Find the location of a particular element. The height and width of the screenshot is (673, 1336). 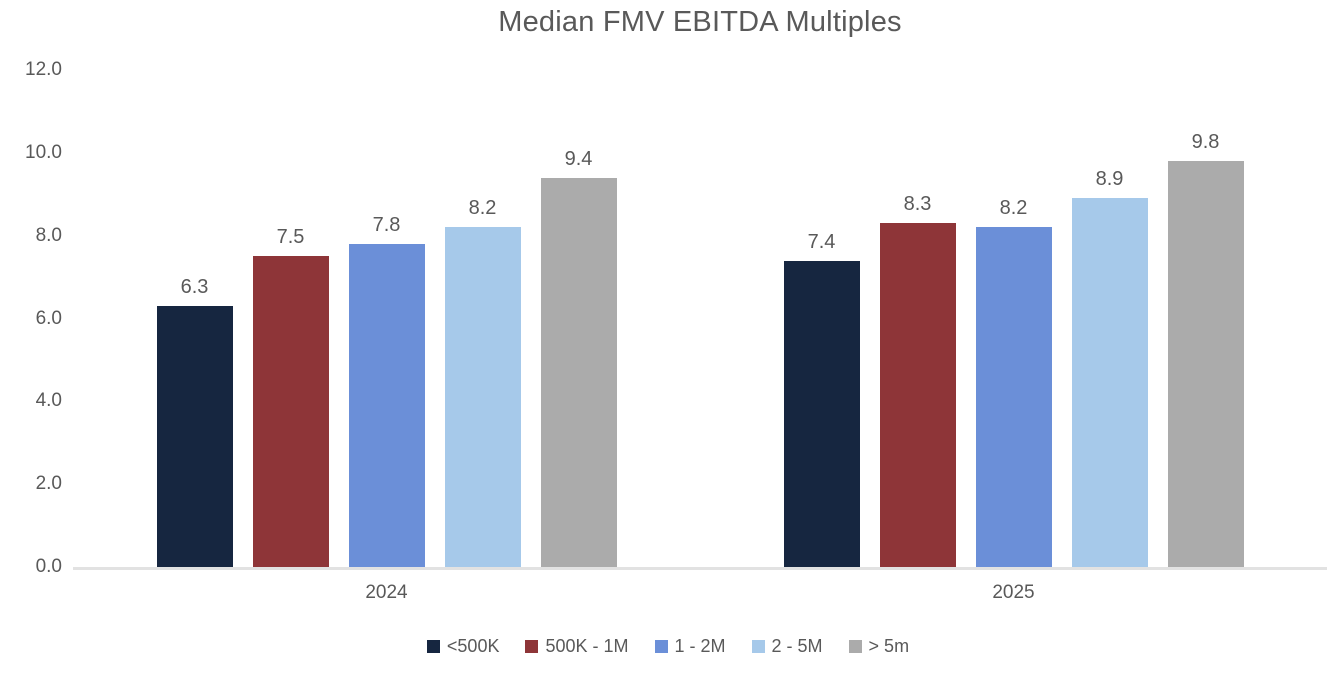

bar-value-label: 8.9 is located at coordinates (1109, 179).